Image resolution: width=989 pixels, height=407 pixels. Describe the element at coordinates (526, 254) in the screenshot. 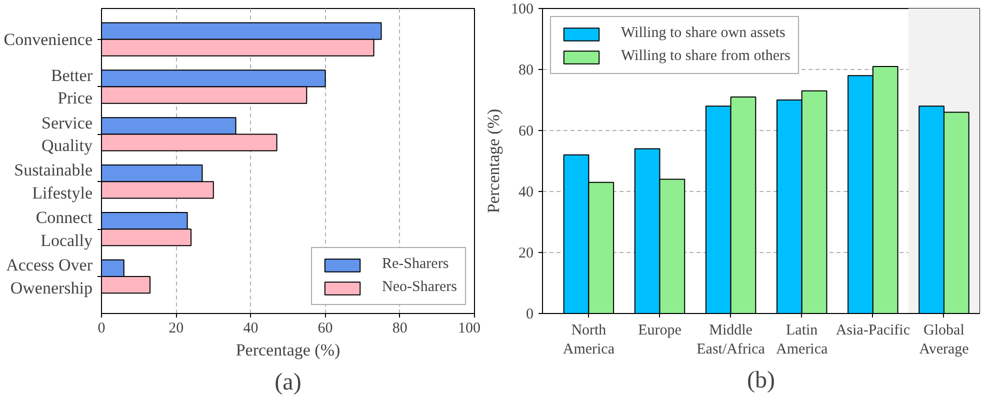

I see `y-tick-label: 20` at that location.